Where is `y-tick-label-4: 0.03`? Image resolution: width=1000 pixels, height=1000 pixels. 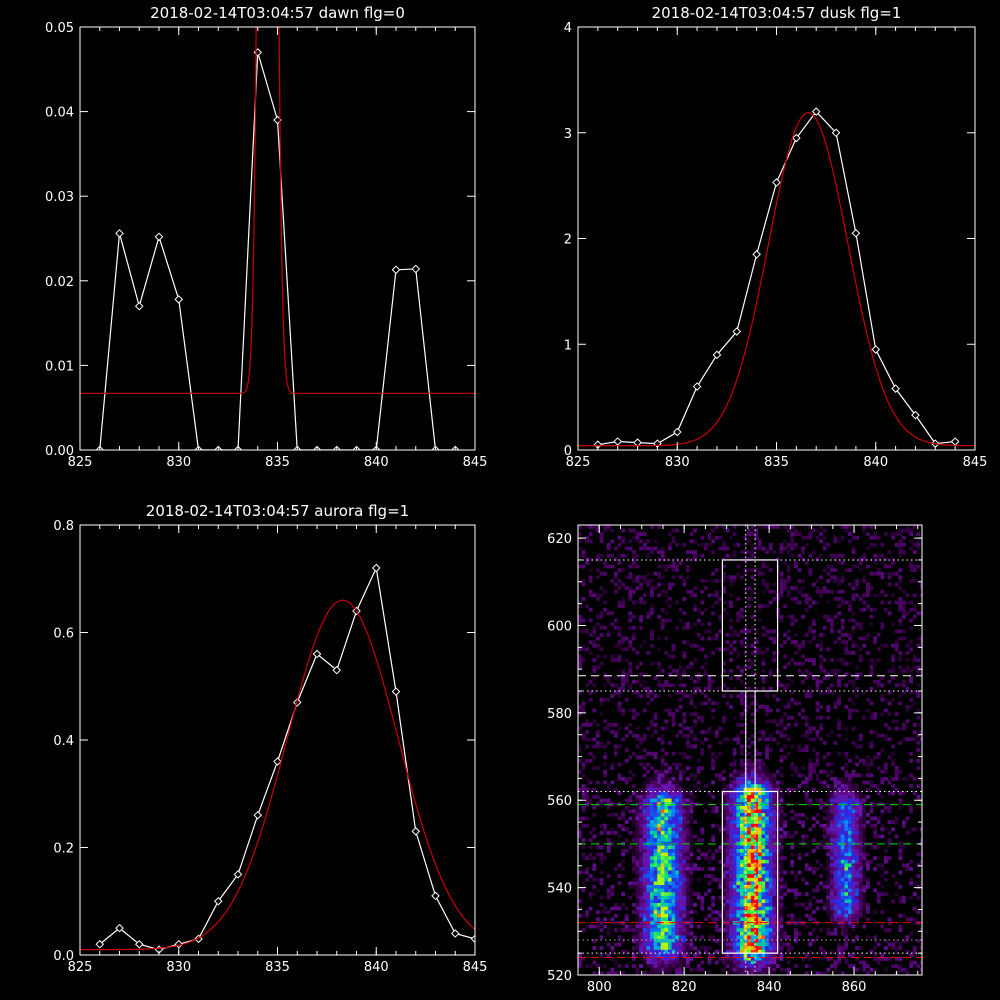
y-tick-label-4: 0.03 is located at coordinates (59, 197).